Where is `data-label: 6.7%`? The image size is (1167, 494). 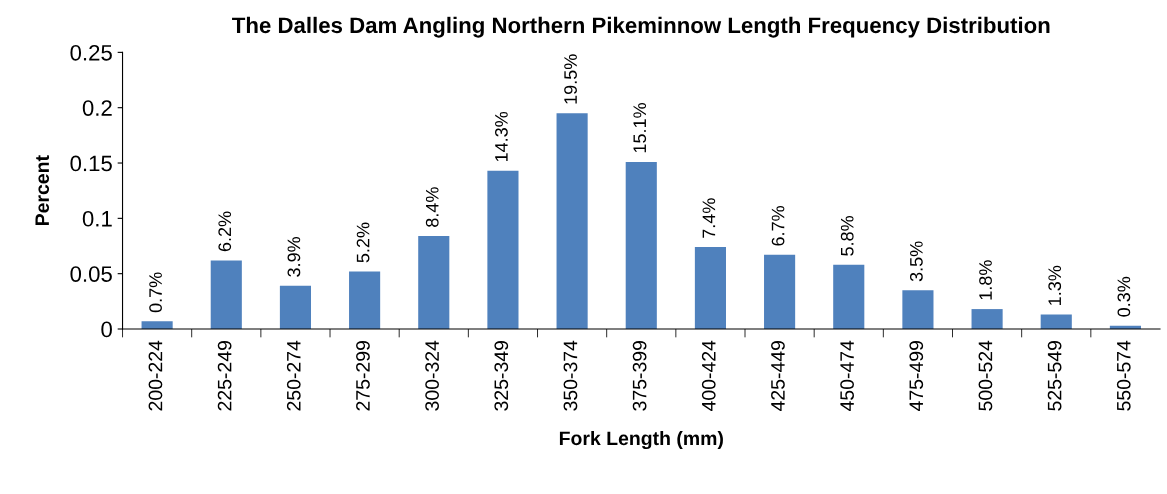
data-label: 6.7% is located at coordinates (778, 226).